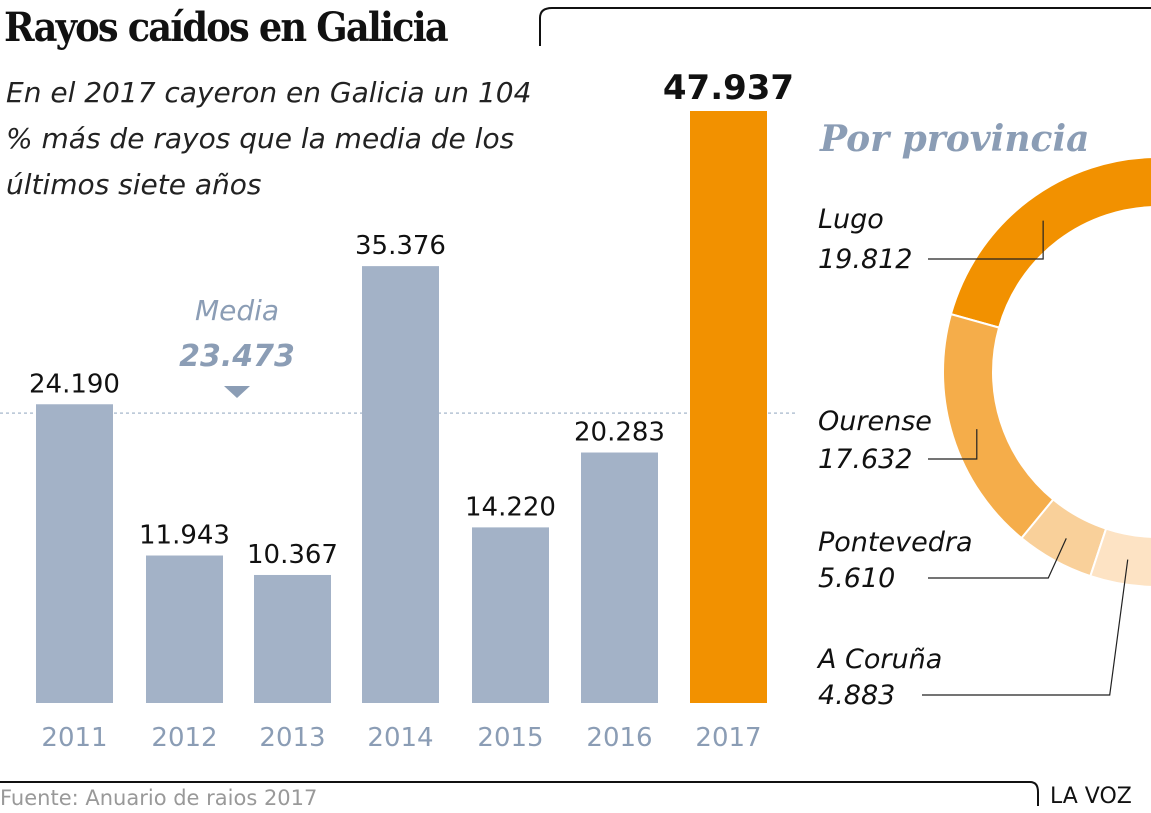  Describe the element at coordinates (619, 433) in the screenshot. I see `bar-value-label: 20.283` at that location.